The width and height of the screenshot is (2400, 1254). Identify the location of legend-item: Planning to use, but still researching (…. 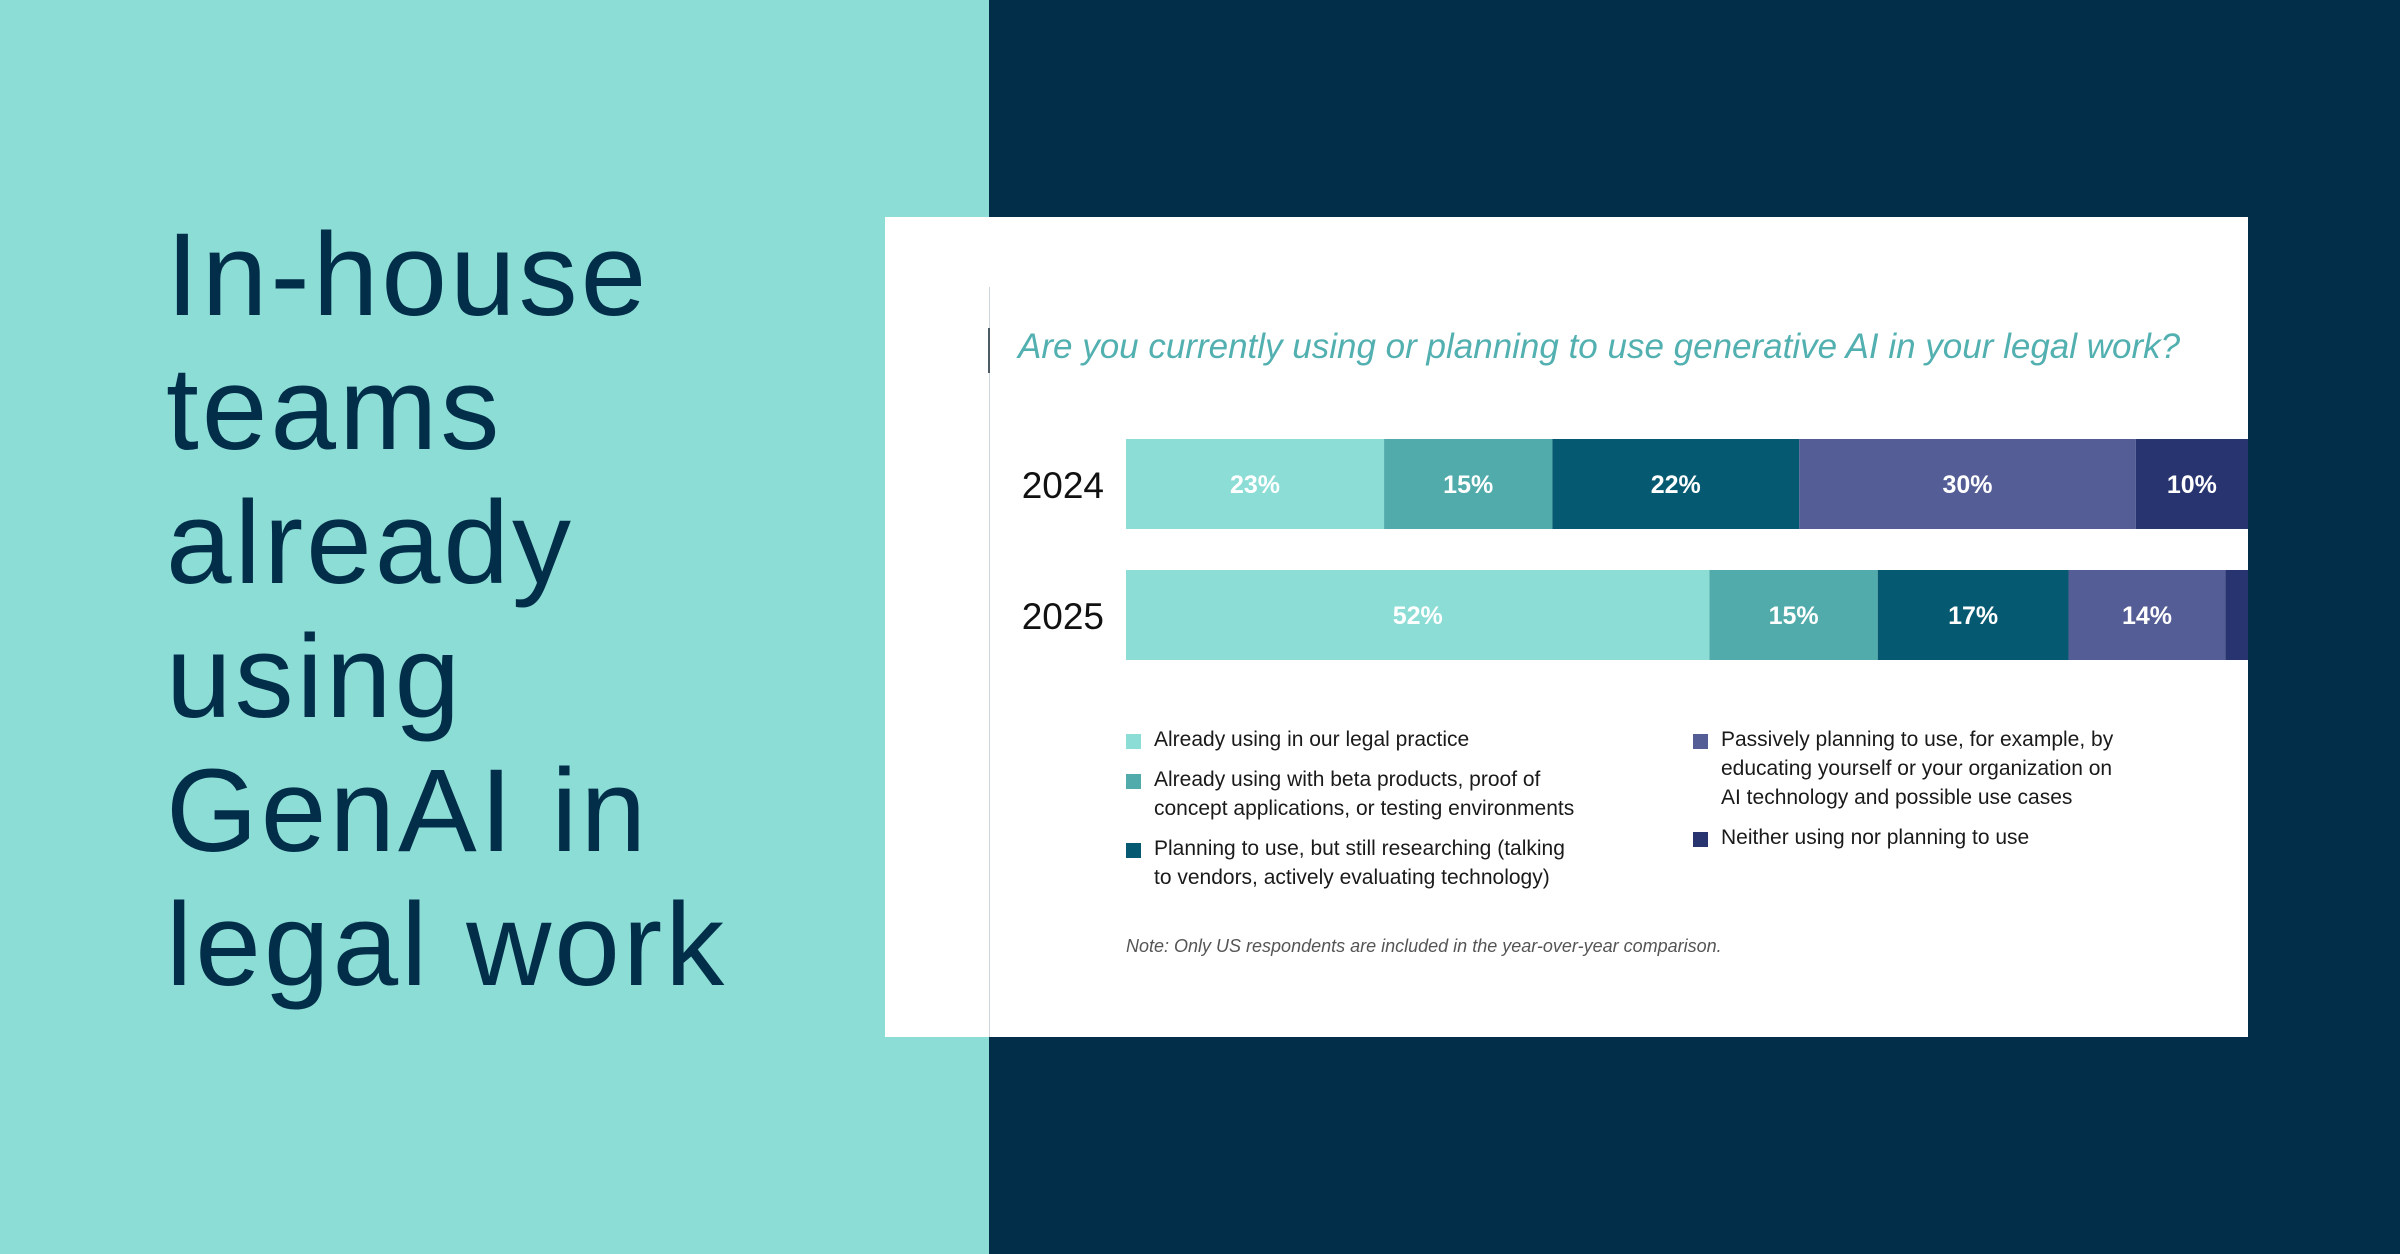
(1345, 863).